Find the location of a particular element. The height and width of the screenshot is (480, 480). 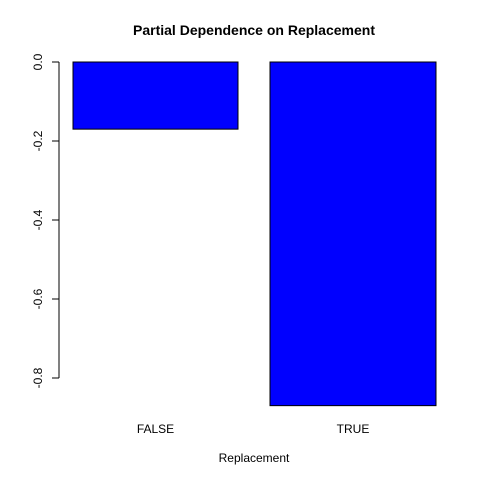

y-tick-label: -0.4 is located at coordinates (38, 219).